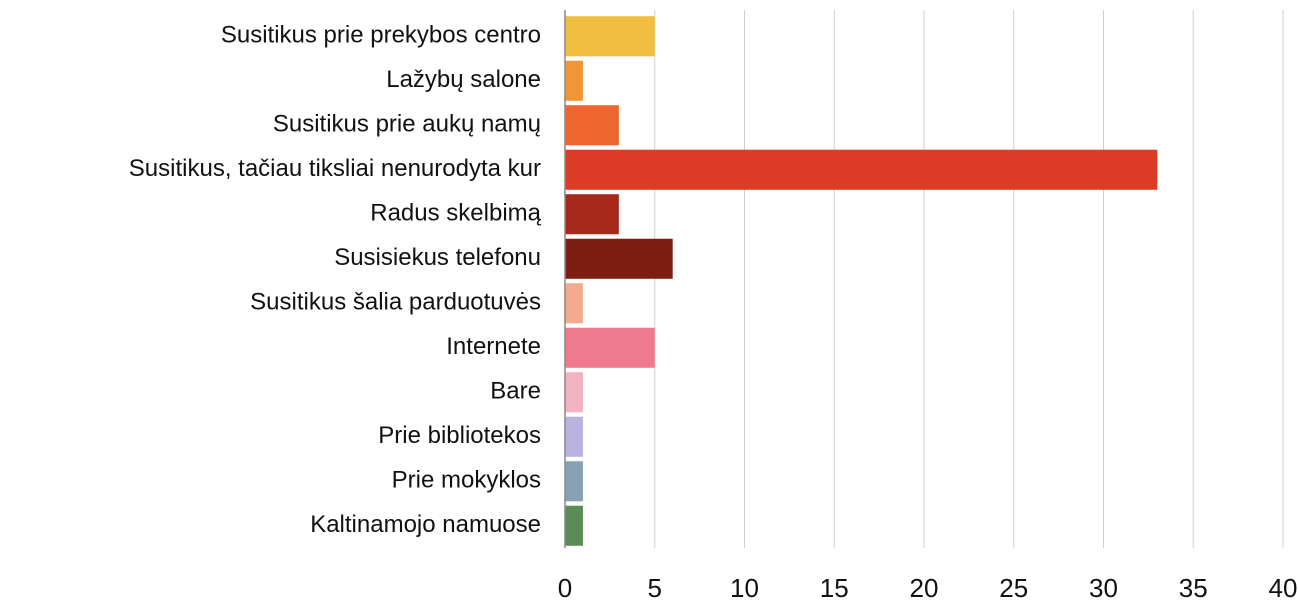 This screenshot has height=603, width=1298. I want to click on y-tick-label: Bare, so click(515, 391).